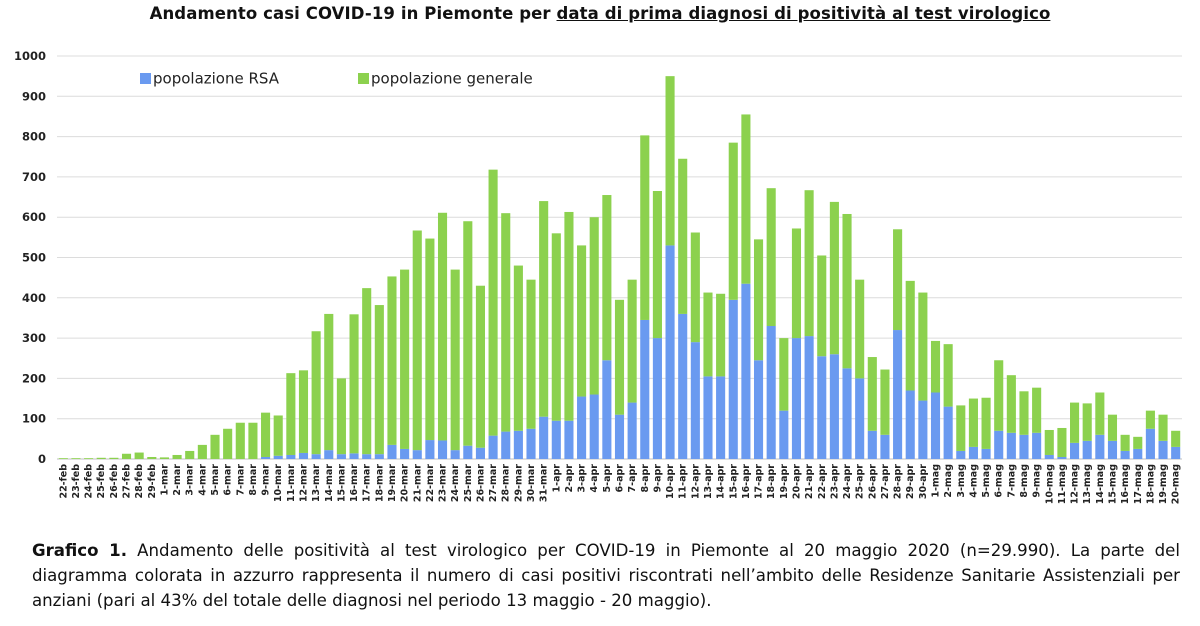 The width and height of the screenshot is (1200, 626). What do you see at coordinates (569, 478) in the screenshot?
I see `x-tick-label: 2-apr` at bounding box center [569, 478].